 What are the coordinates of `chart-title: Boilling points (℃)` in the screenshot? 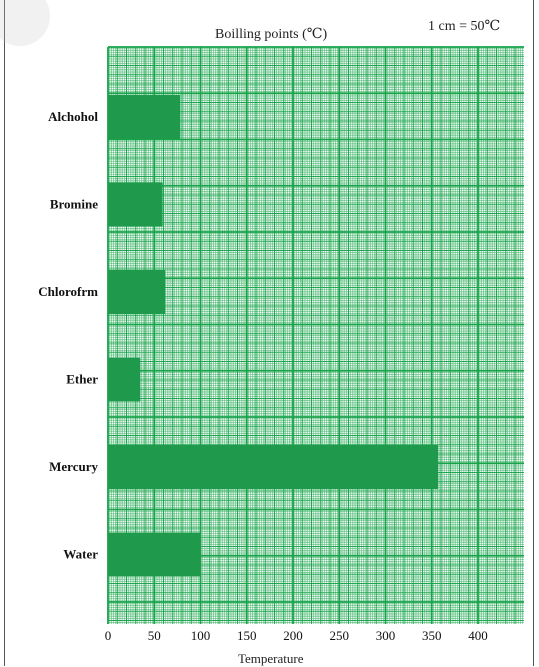 It's located at (271, 34).